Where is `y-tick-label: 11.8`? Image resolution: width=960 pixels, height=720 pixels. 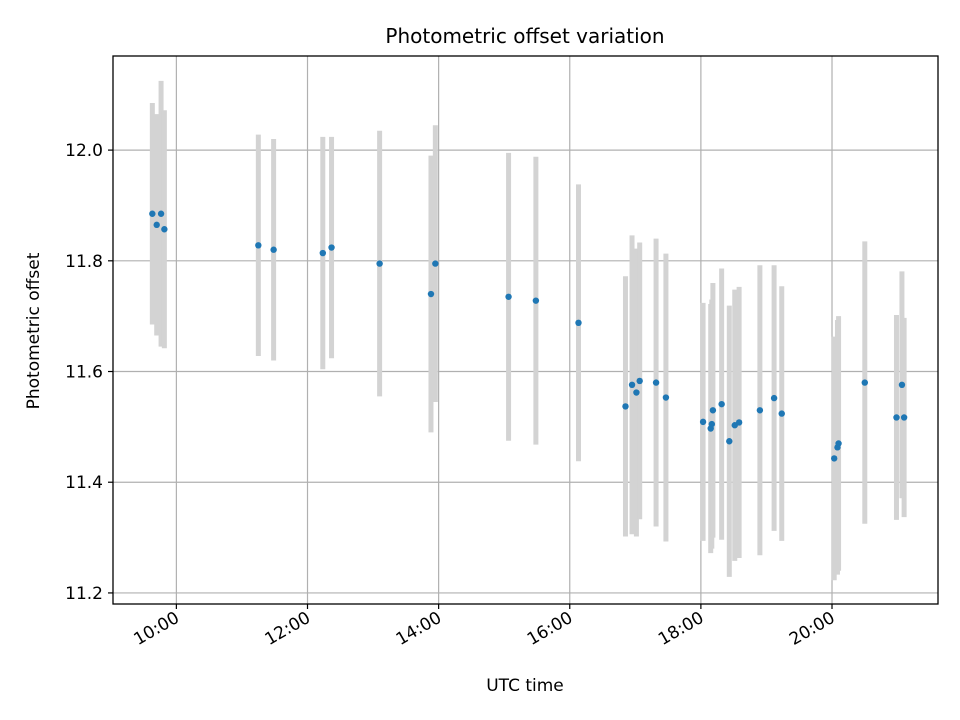 y-tick-label: 11.8 is located at coordinates (84, 262).